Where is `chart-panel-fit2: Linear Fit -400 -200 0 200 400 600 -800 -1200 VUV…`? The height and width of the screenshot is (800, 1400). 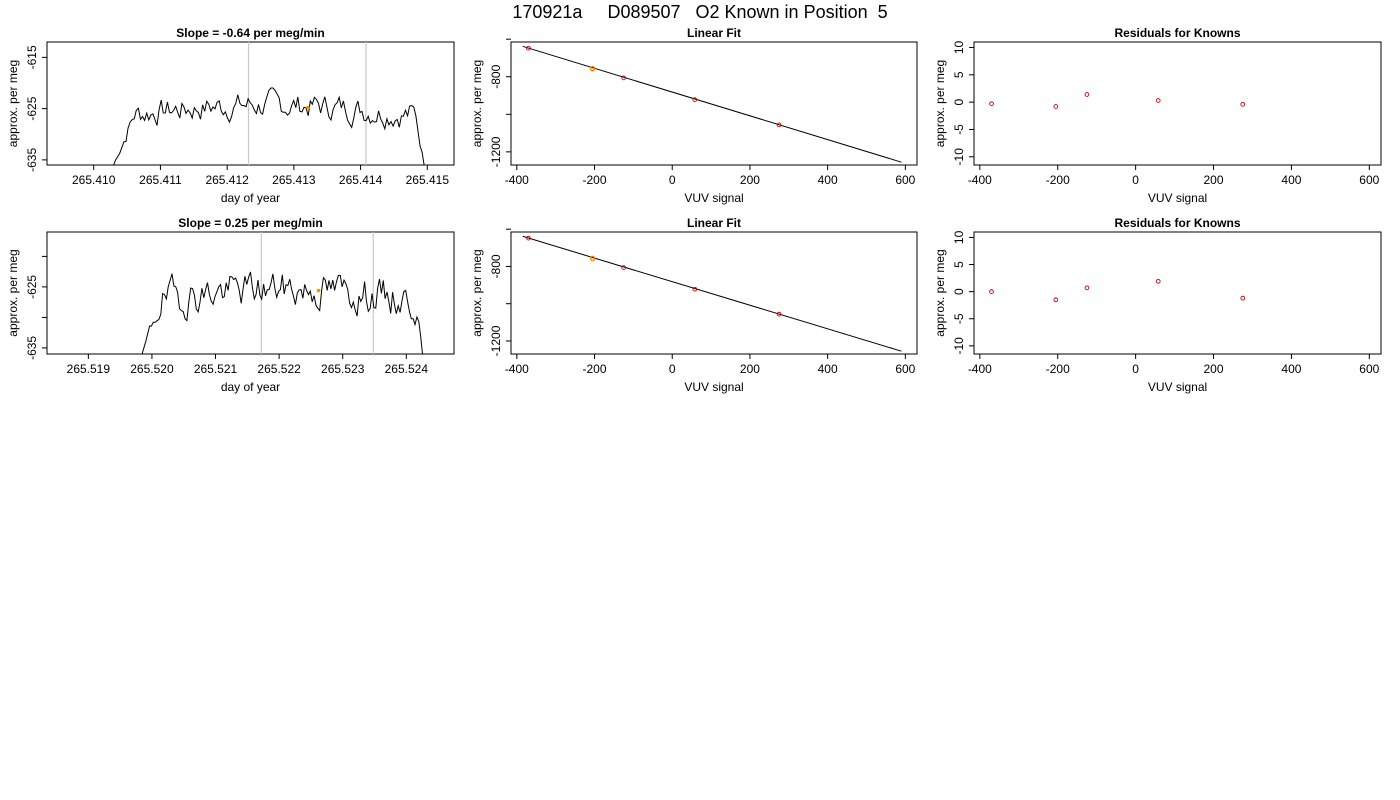 chart-panel-fit2: Linear Fit -400 -200 0 200 400 600 -800 -1200 VUV… is located at coordinates (694, 305).